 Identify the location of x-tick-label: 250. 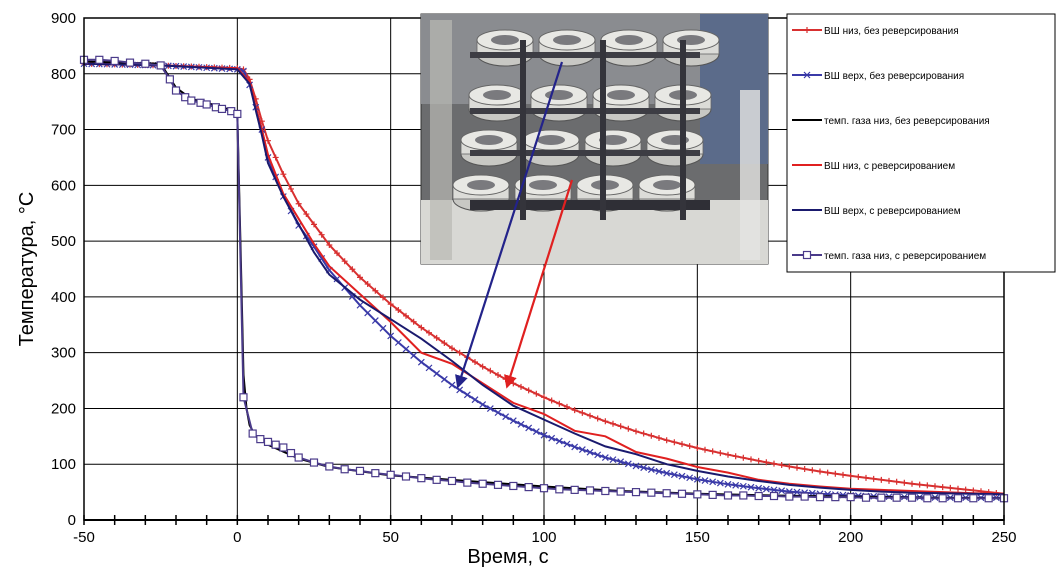
(1003, 537).